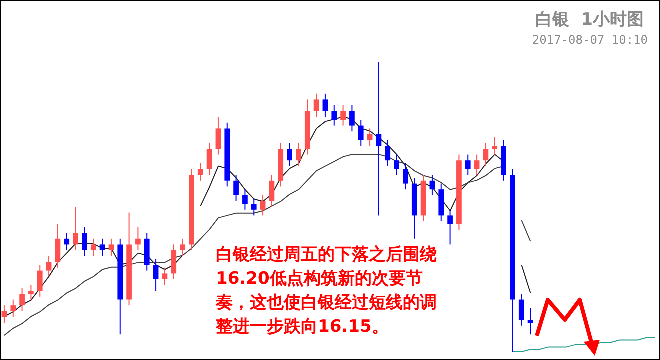 The width and height of the screenshot is (660, 360). I want to click on text: 白银 1小时图, so click(589, 20).